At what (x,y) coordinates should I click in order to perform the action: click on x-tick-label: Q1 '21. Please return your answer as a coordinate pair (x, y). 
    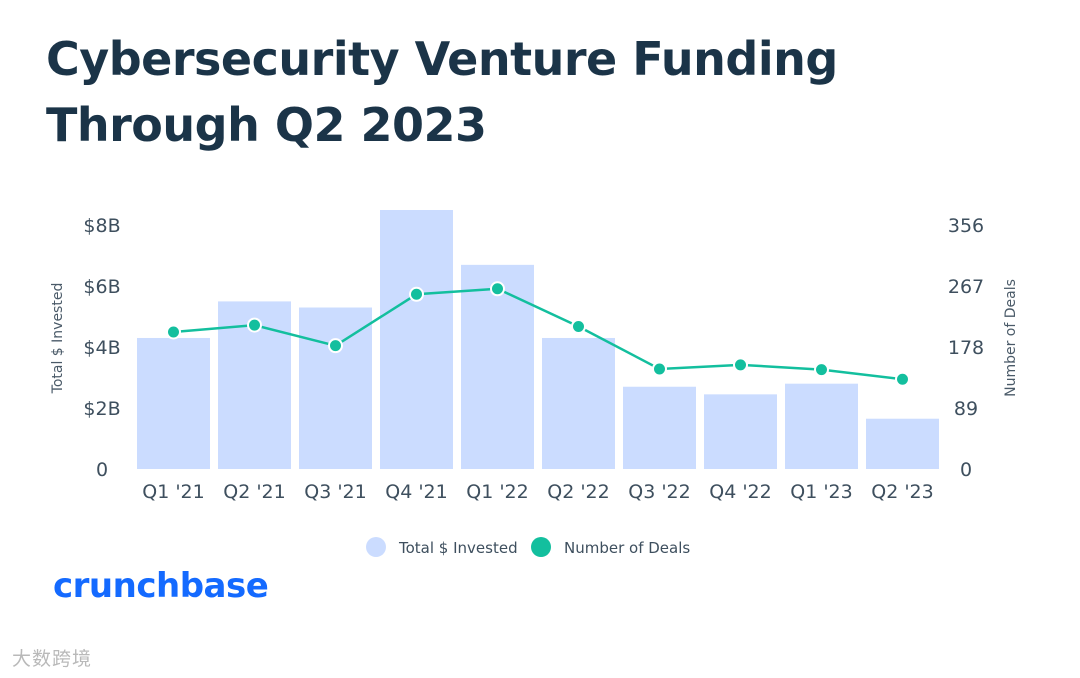
    Looking at the image, I should click on (173, 492).